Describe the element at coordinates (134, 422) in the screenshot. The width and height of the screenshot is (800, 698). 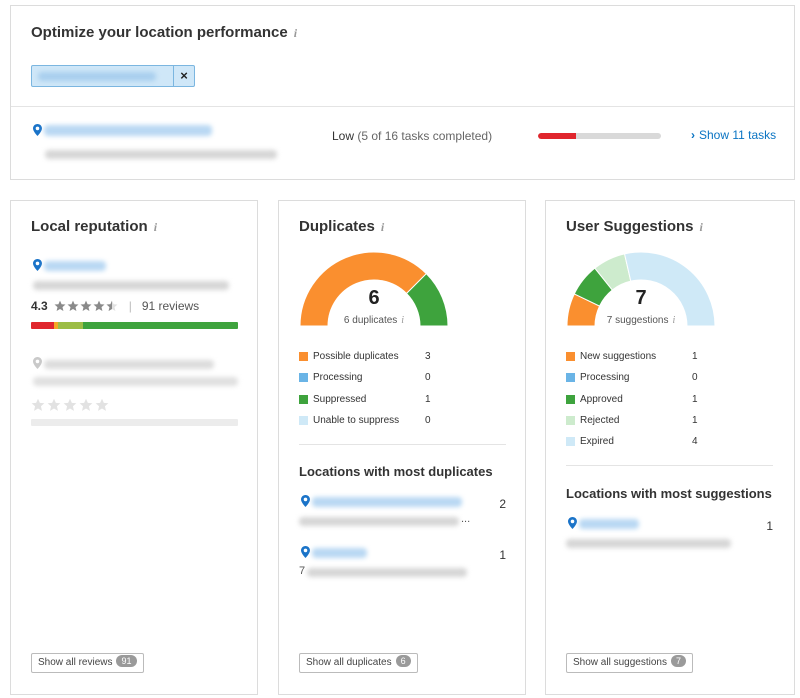
I see `empty-rating-bar` at that location.